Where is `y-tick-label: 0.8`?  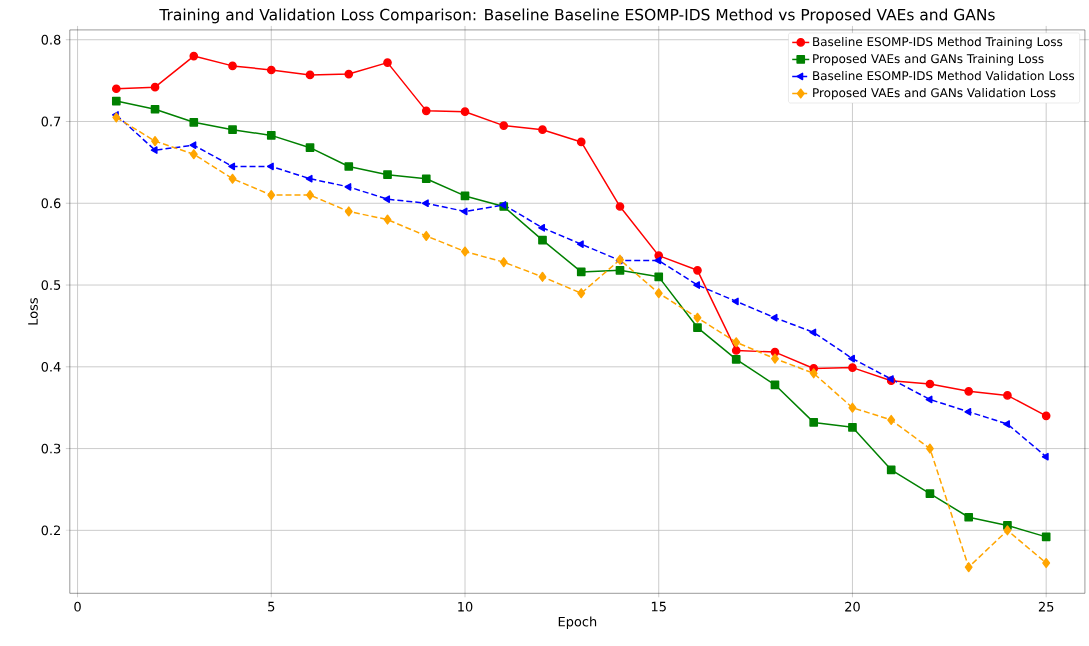 y-tick-label: 0.8 is located at coordinates (51, 39).